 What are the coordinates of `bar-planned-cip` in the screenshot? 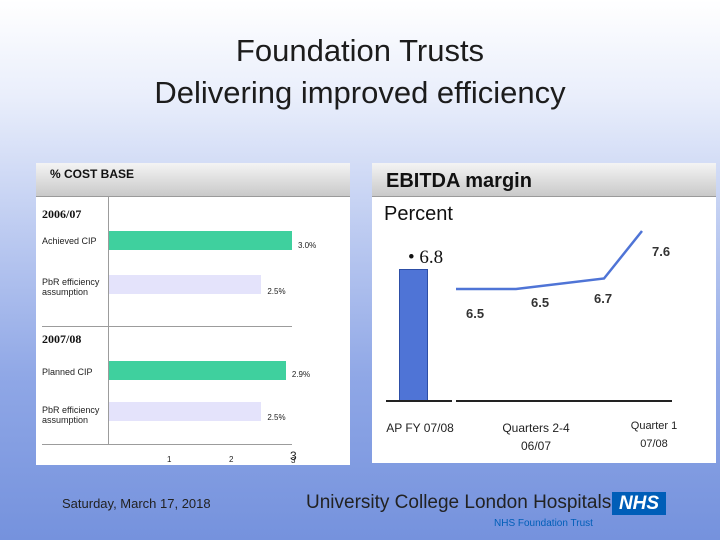 It's located at (197, 370).